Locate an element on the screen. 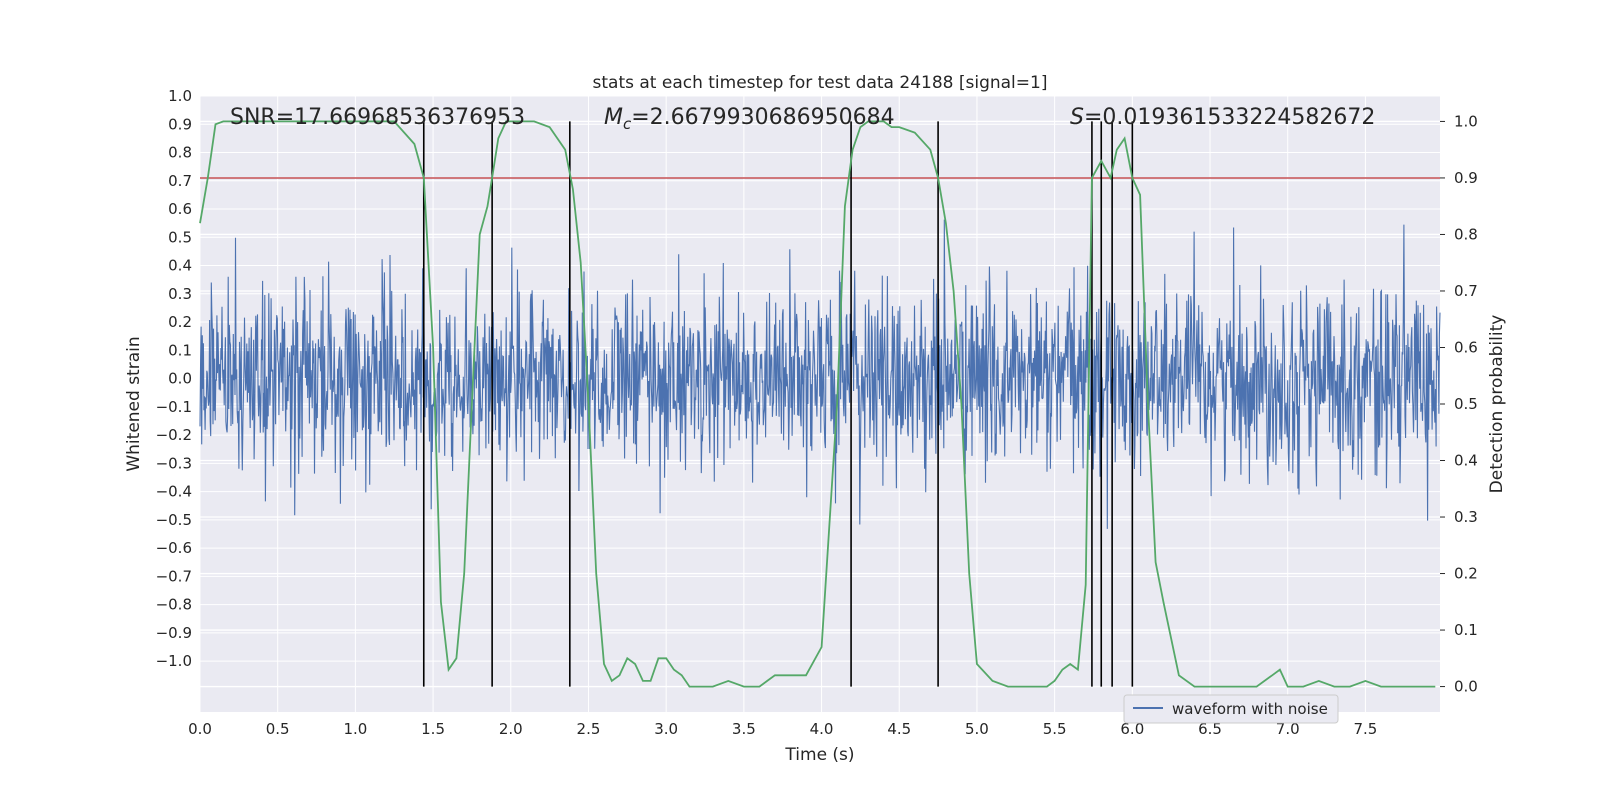 The height and width of the screenshot is (800, 1600). x-tick-label: 4.0 is located at coordinates (822, 729).